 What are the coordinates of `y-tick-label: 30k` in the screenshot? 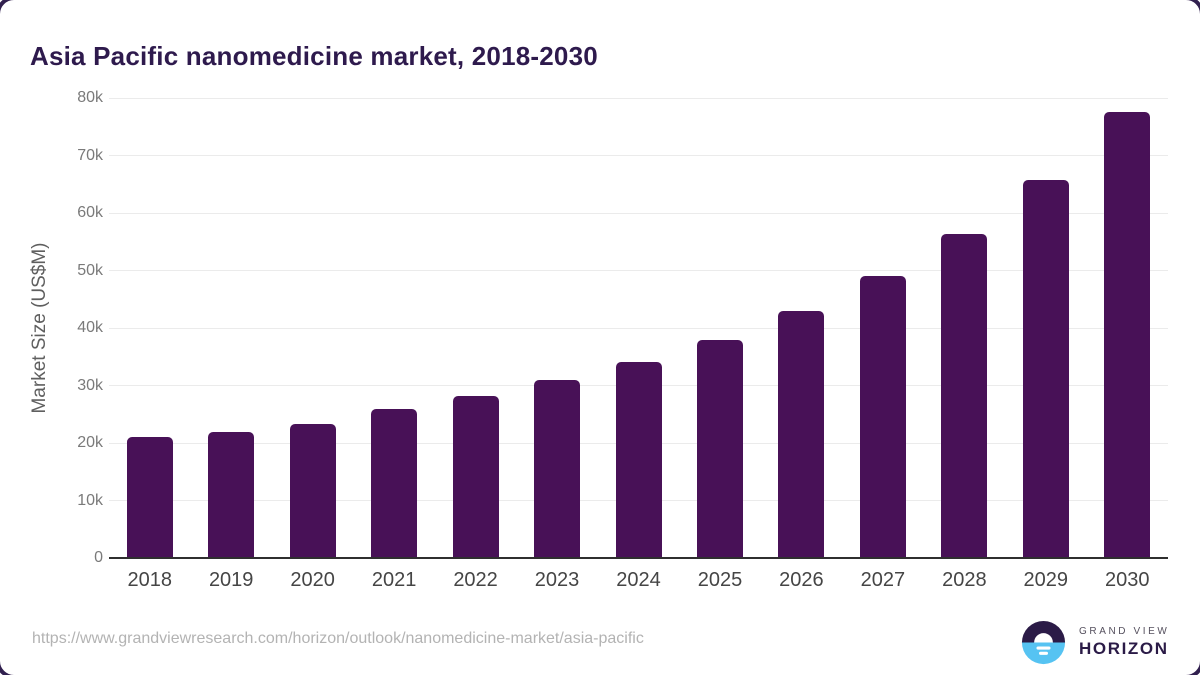 It's located at (90, 385).